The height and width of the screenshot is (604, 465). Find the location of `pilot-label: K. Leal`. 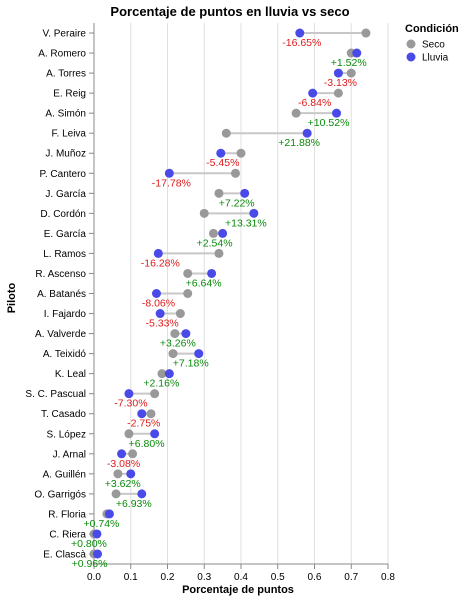

pilot-label: K. Leal is located at coordinates (70, 374).